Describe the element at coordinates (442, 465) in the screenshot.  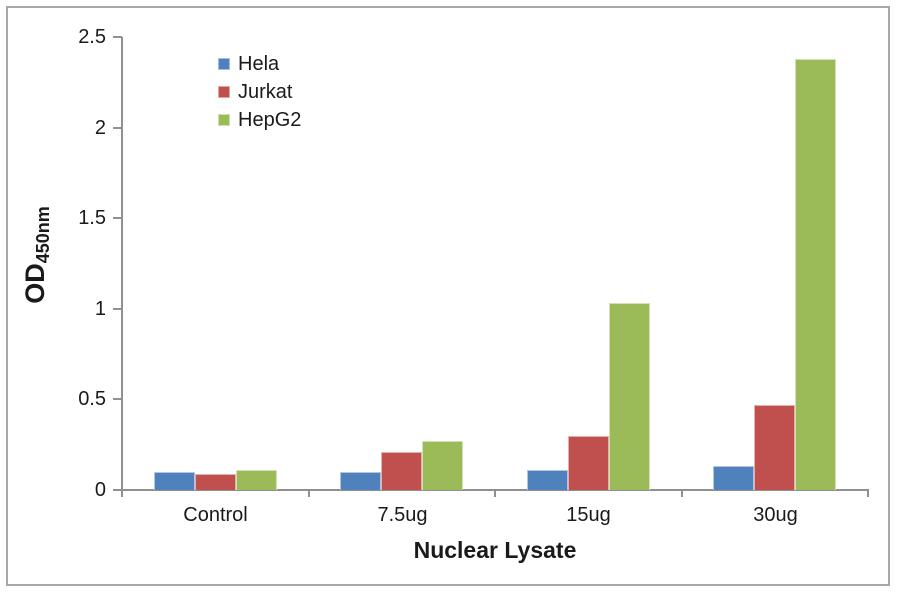
I see `bar-hepg2-7.5ug` at that location.